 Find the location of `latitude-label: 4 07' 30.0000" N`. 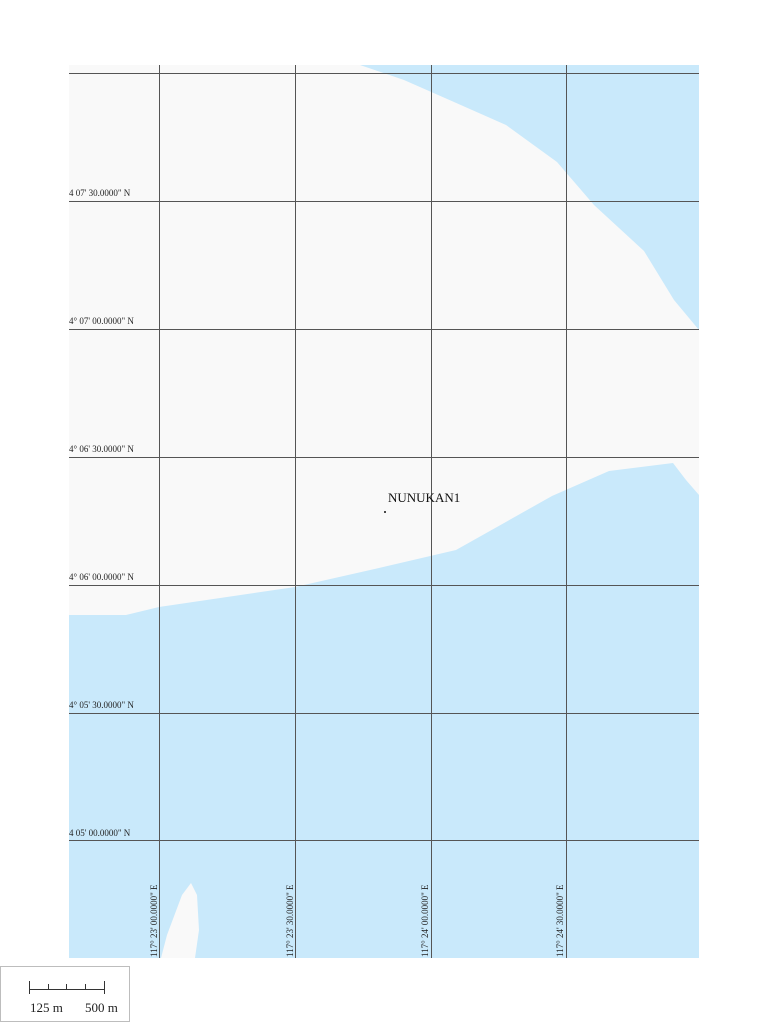

latitude-label: 4 07' 30.0000" N is located at coordinates (100, 193).